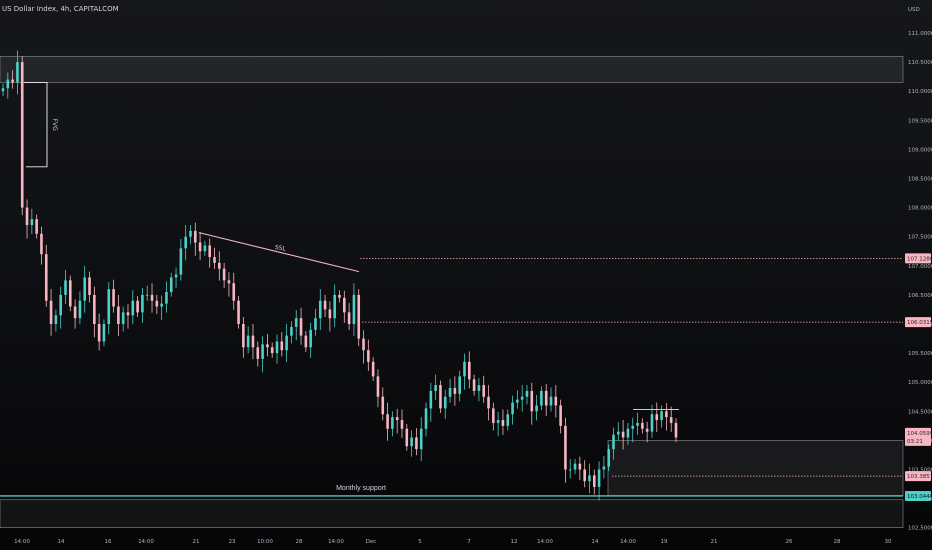 This screenshot has width=932, height=550. Describe the element at coordinates (36, 125) in the screenshot. I see `fvg-bracket` at that location.